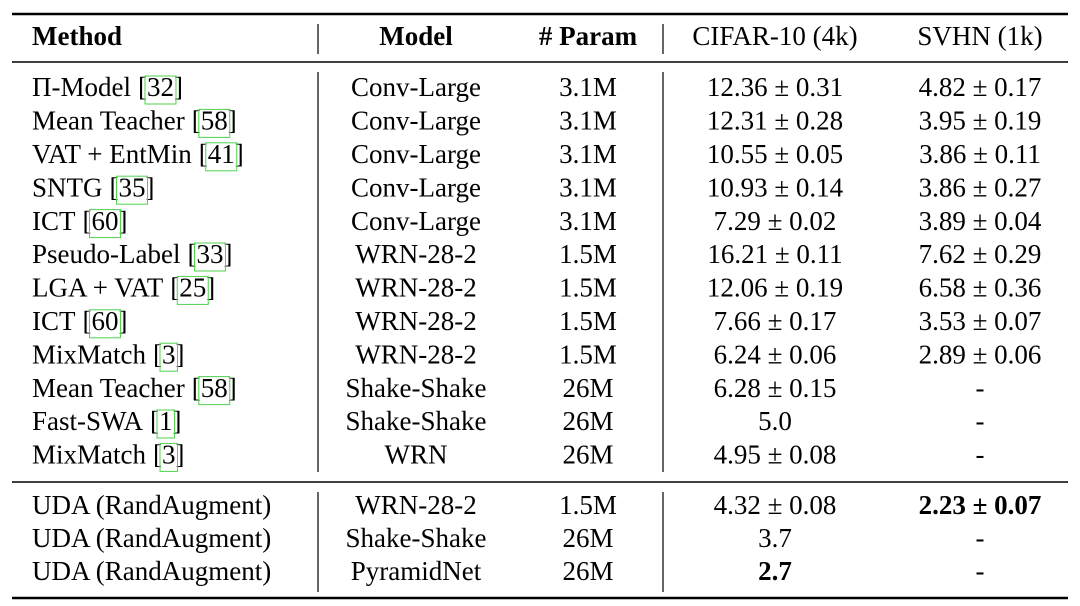 This screenshot has height=606, width=1080. Describe the element at coordinates (774, 254) in the screenshot. I see `cifar-cell: 16.21 ± 0.11` at that location.